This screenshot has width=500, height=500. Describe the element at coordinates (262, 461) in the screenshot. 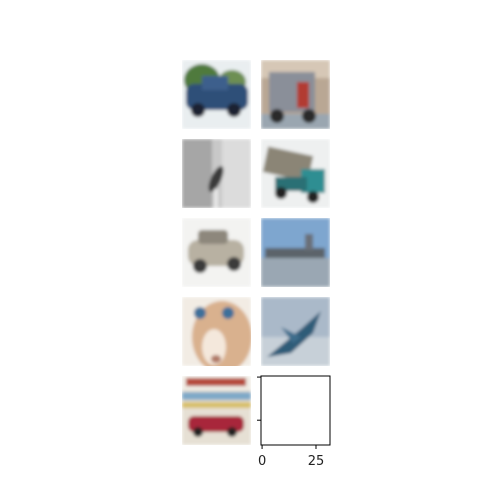

I see `x-tick-label: 0` at that location.